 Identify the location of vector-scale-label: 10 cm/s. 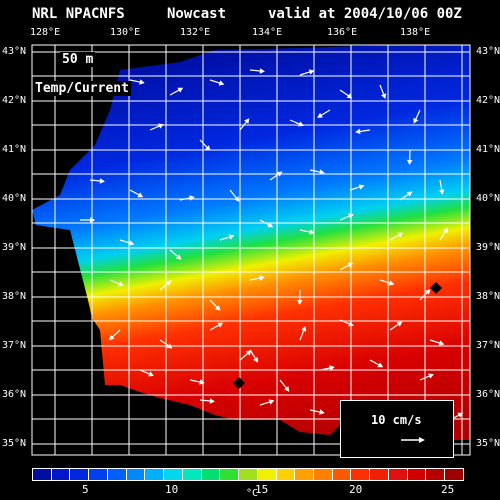
(396, 420).